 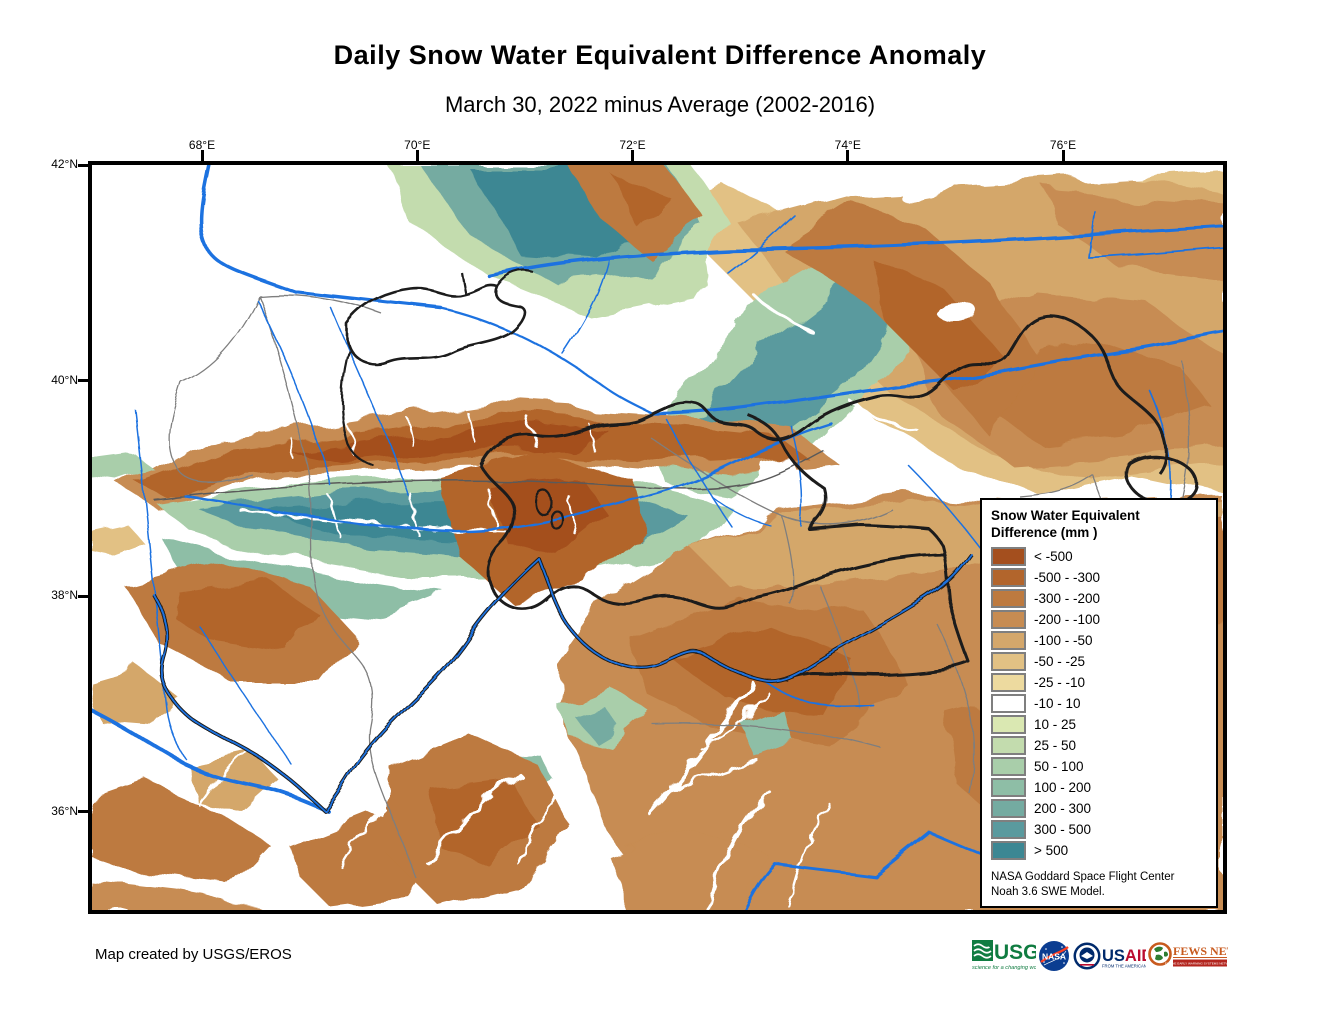 I want to click on map-credit: Map created by USGS/EROS, so click(x=193, y=954).